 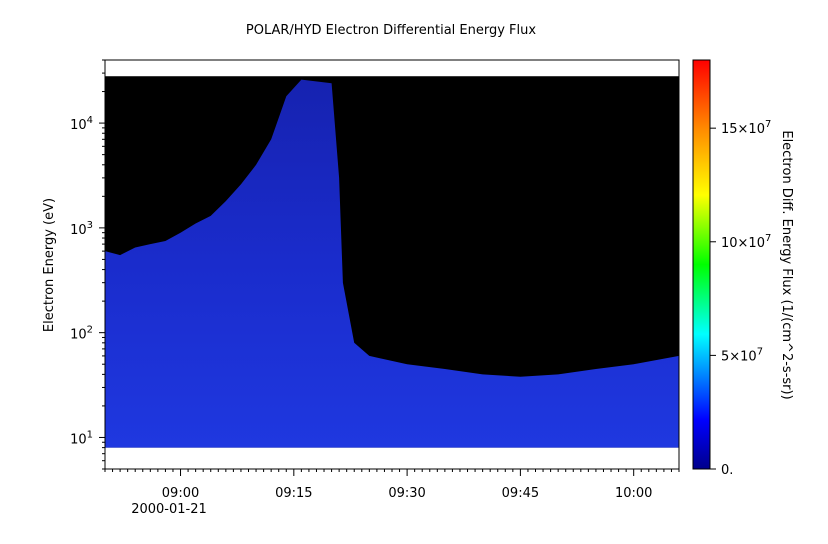 What do you see at coordinates (520, 493) in the screenshot?
I see `x-tick-label: 09:45` at bounding box center [520, 493].